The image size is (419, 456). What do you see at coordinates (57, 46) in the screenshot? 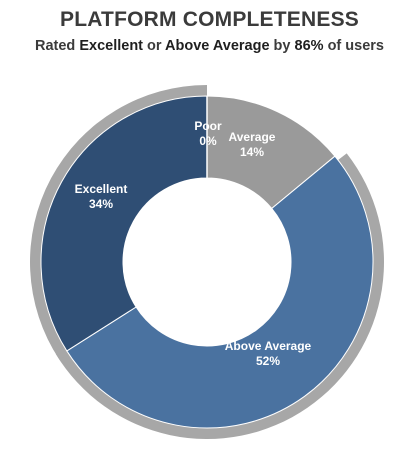
I see `subtitle-text-1: Rated` at bounding box center [57, 46].